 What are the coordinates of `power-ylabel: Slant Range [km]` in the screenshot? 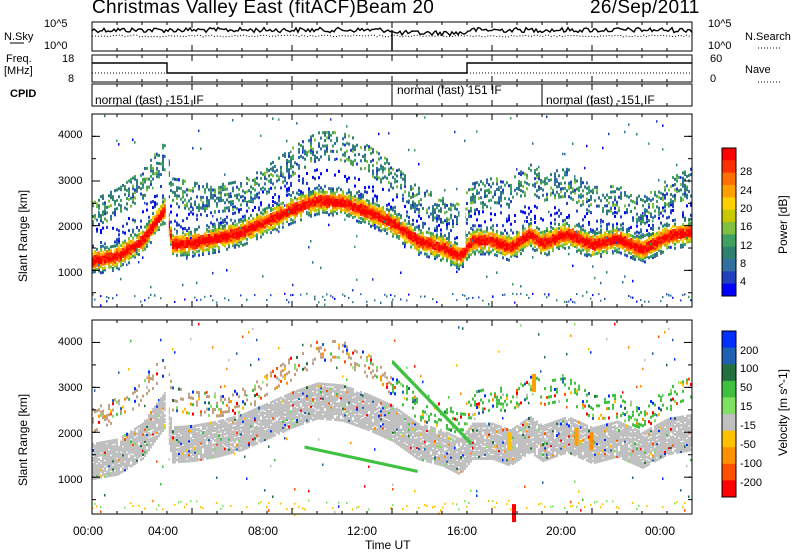 It's located at (23, 235).